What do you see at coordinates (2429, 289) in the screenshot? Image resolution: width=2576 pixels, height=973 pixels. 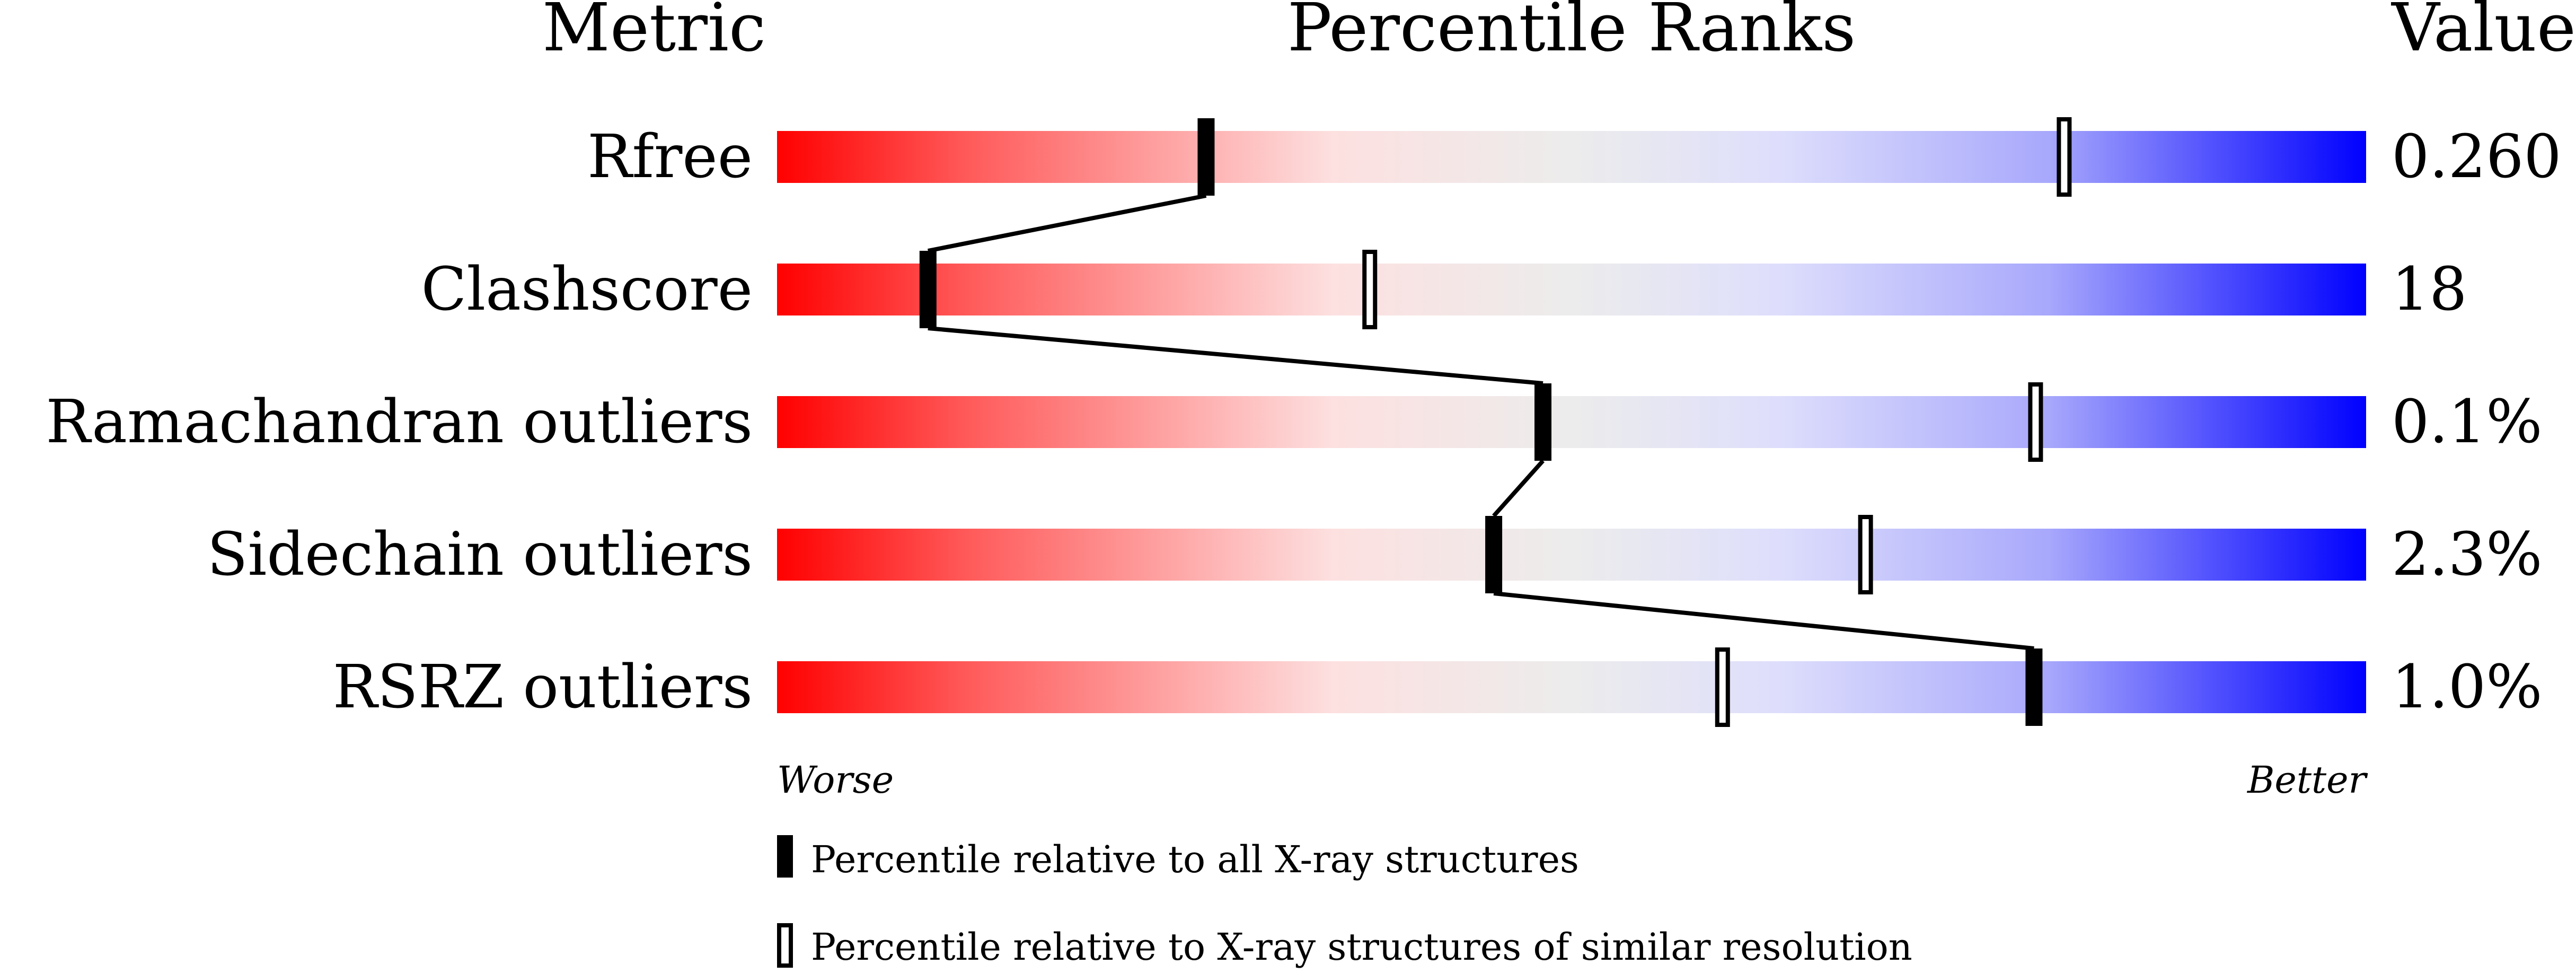 I see `metric-value: 18` at bounding box center [2429, 289].